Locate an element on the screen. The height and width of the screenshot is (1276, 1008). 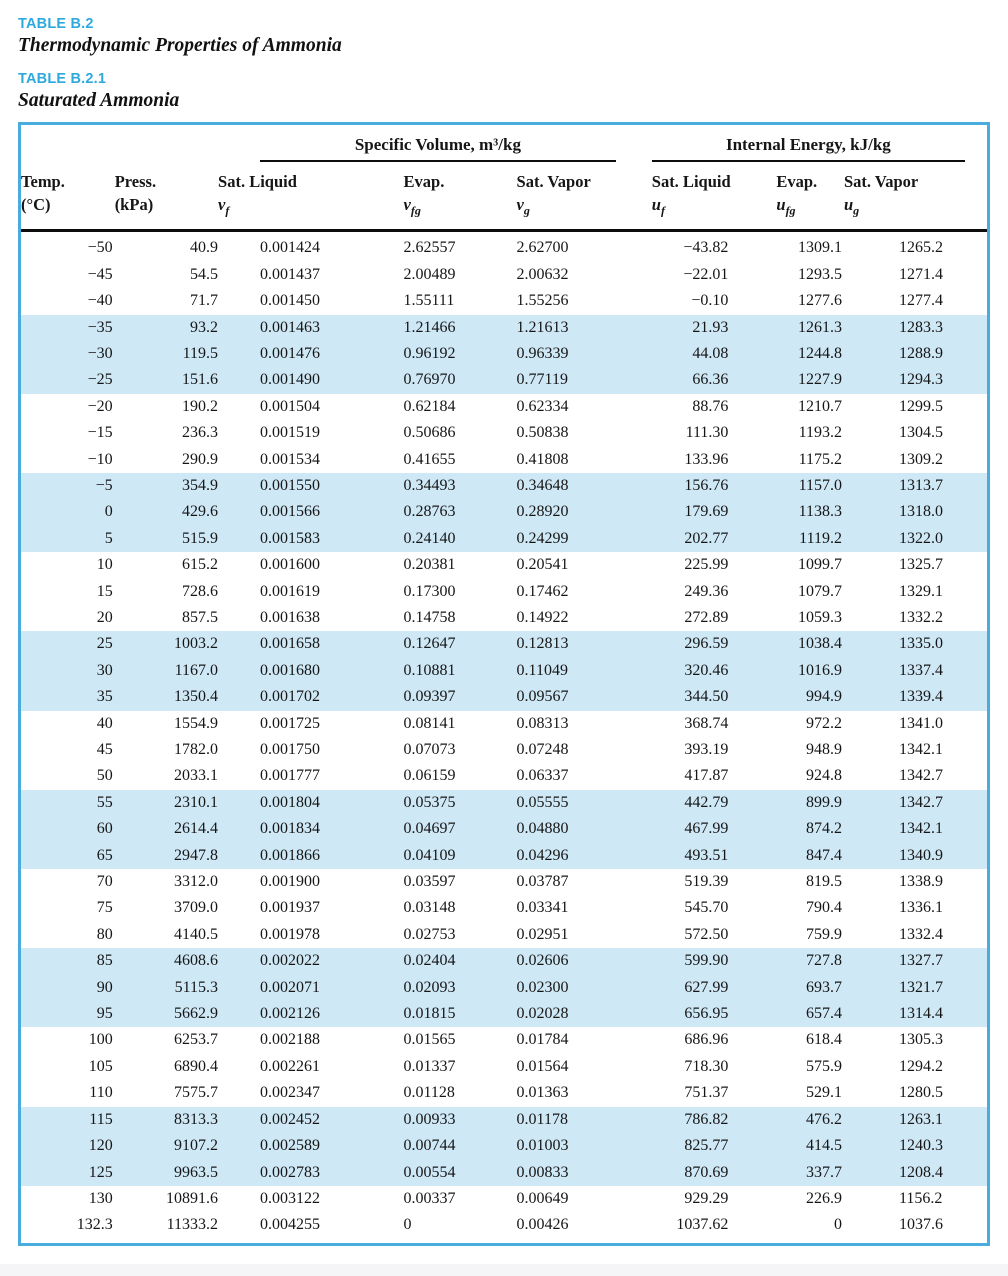
table-cell: 1277.4 is located at coordinates (920, 301).